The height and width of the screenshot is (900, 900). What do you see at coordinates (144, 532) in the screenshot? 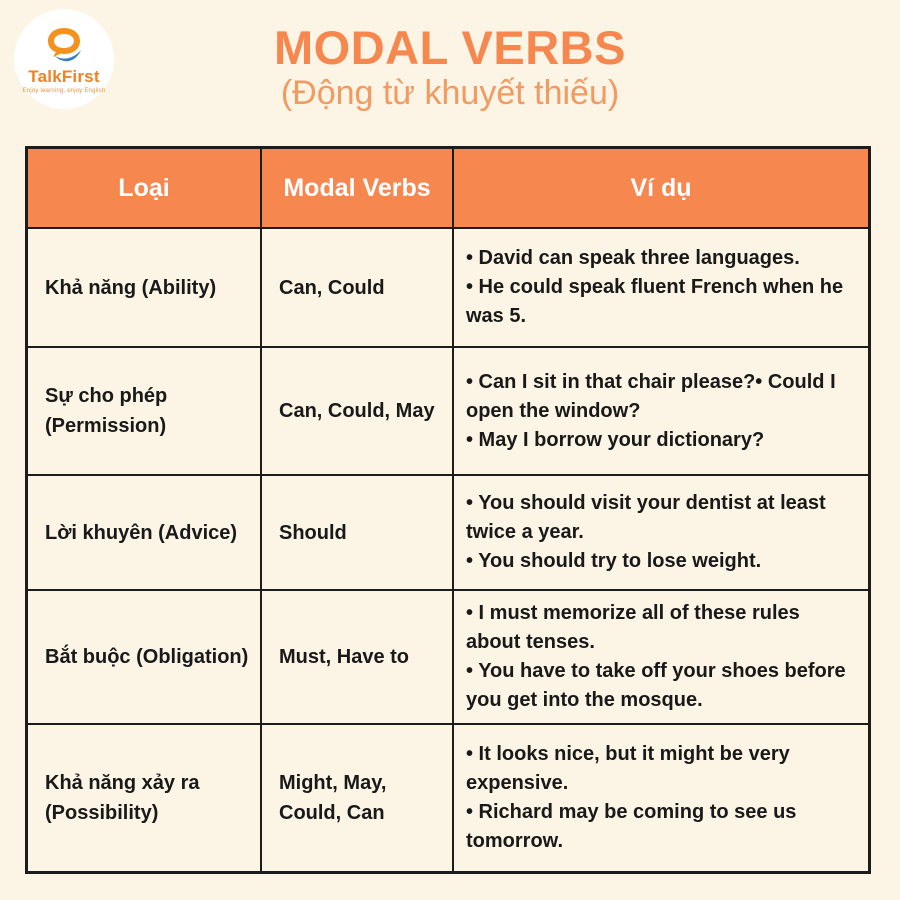
I see `row-advice-type: Lời khuyên (Advice)` at bounding box center [144, 532].